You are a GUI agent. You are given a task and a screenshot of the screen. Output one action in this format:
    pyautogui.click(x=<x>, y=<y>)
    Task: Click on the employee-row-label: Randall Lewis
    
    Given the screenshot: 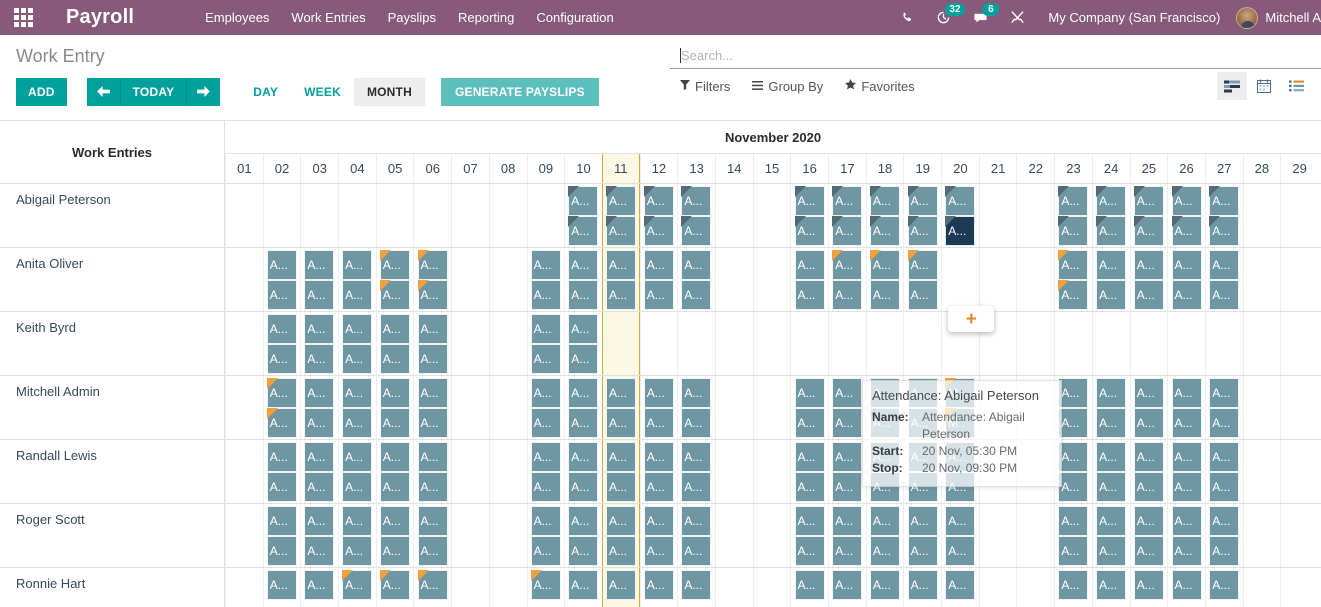 What is the action you would take?
    pyautogui.click(x=112, y=472)
    